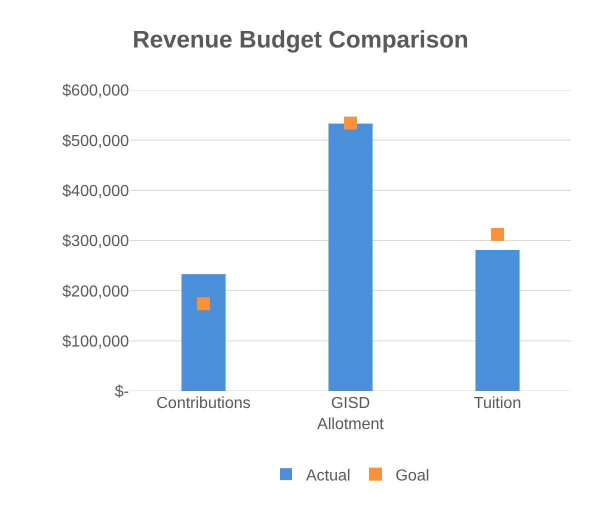  What do you see at coordinates (96, 241) in the screenshot?
I see `y-tick-label: $300,000` at bounding box center [96, 241].